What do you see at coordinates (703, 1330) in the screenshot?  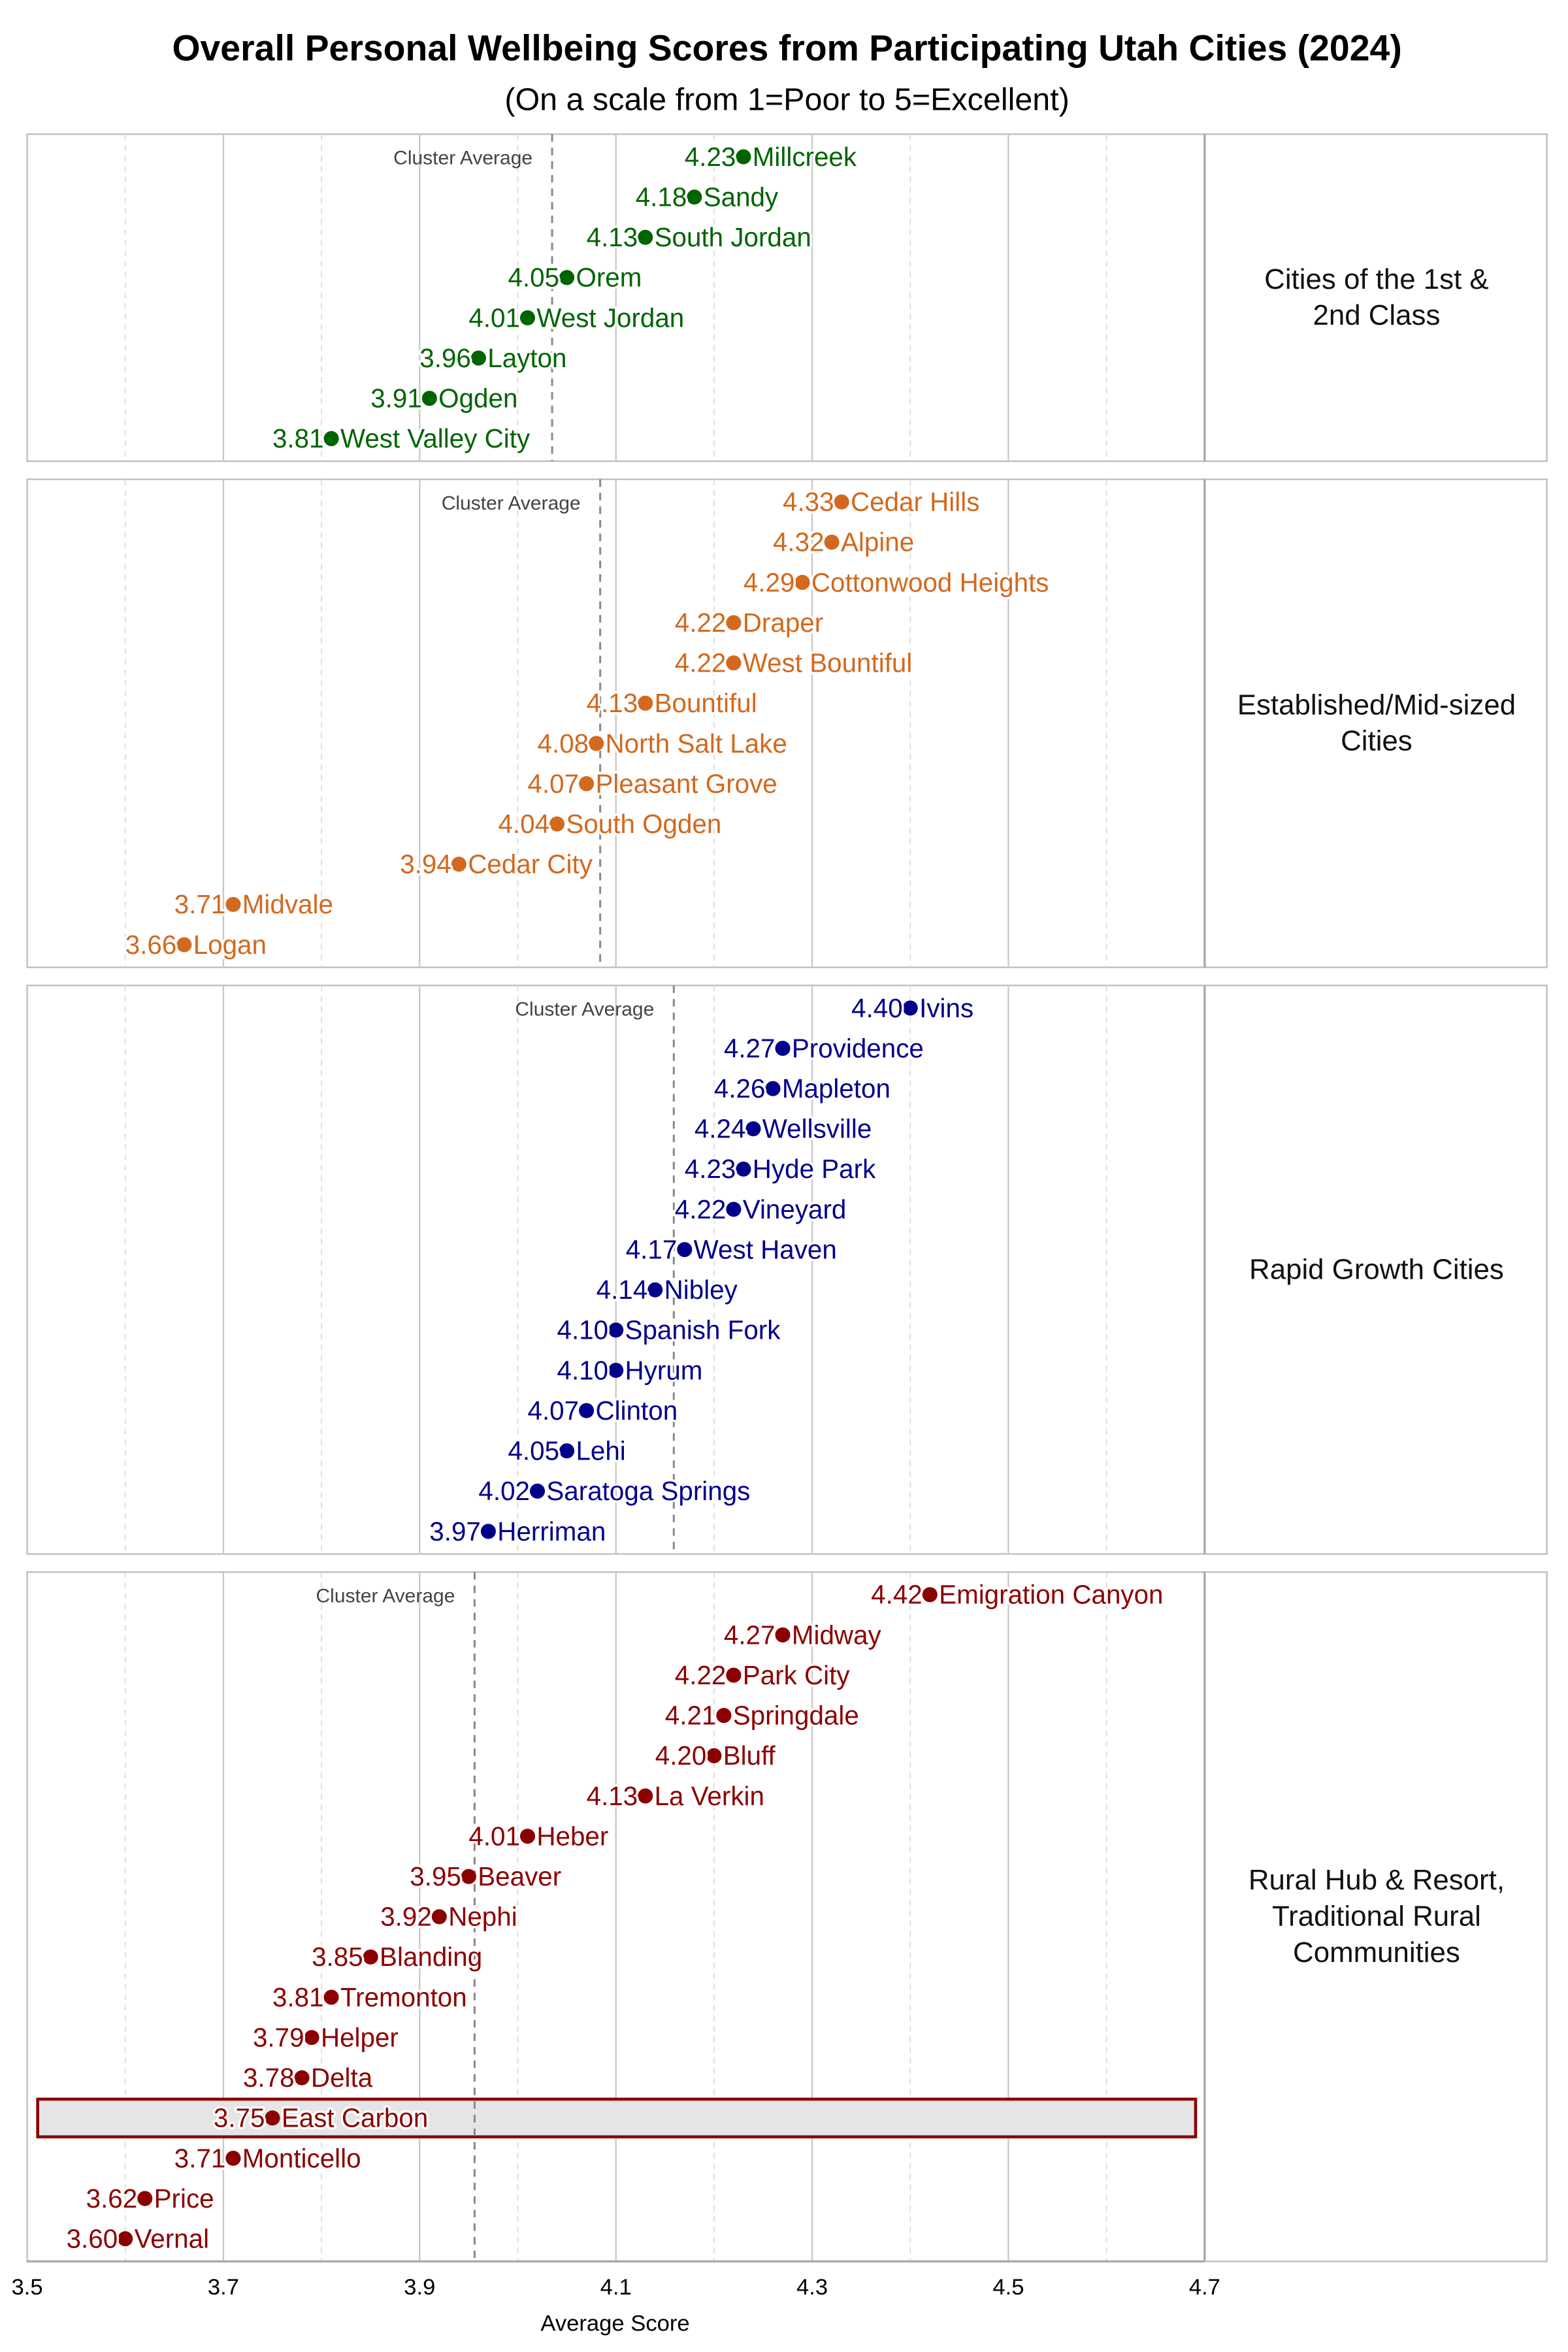 I see `data-label-name: Spanish Fork` at bounding box center [703, 1330].